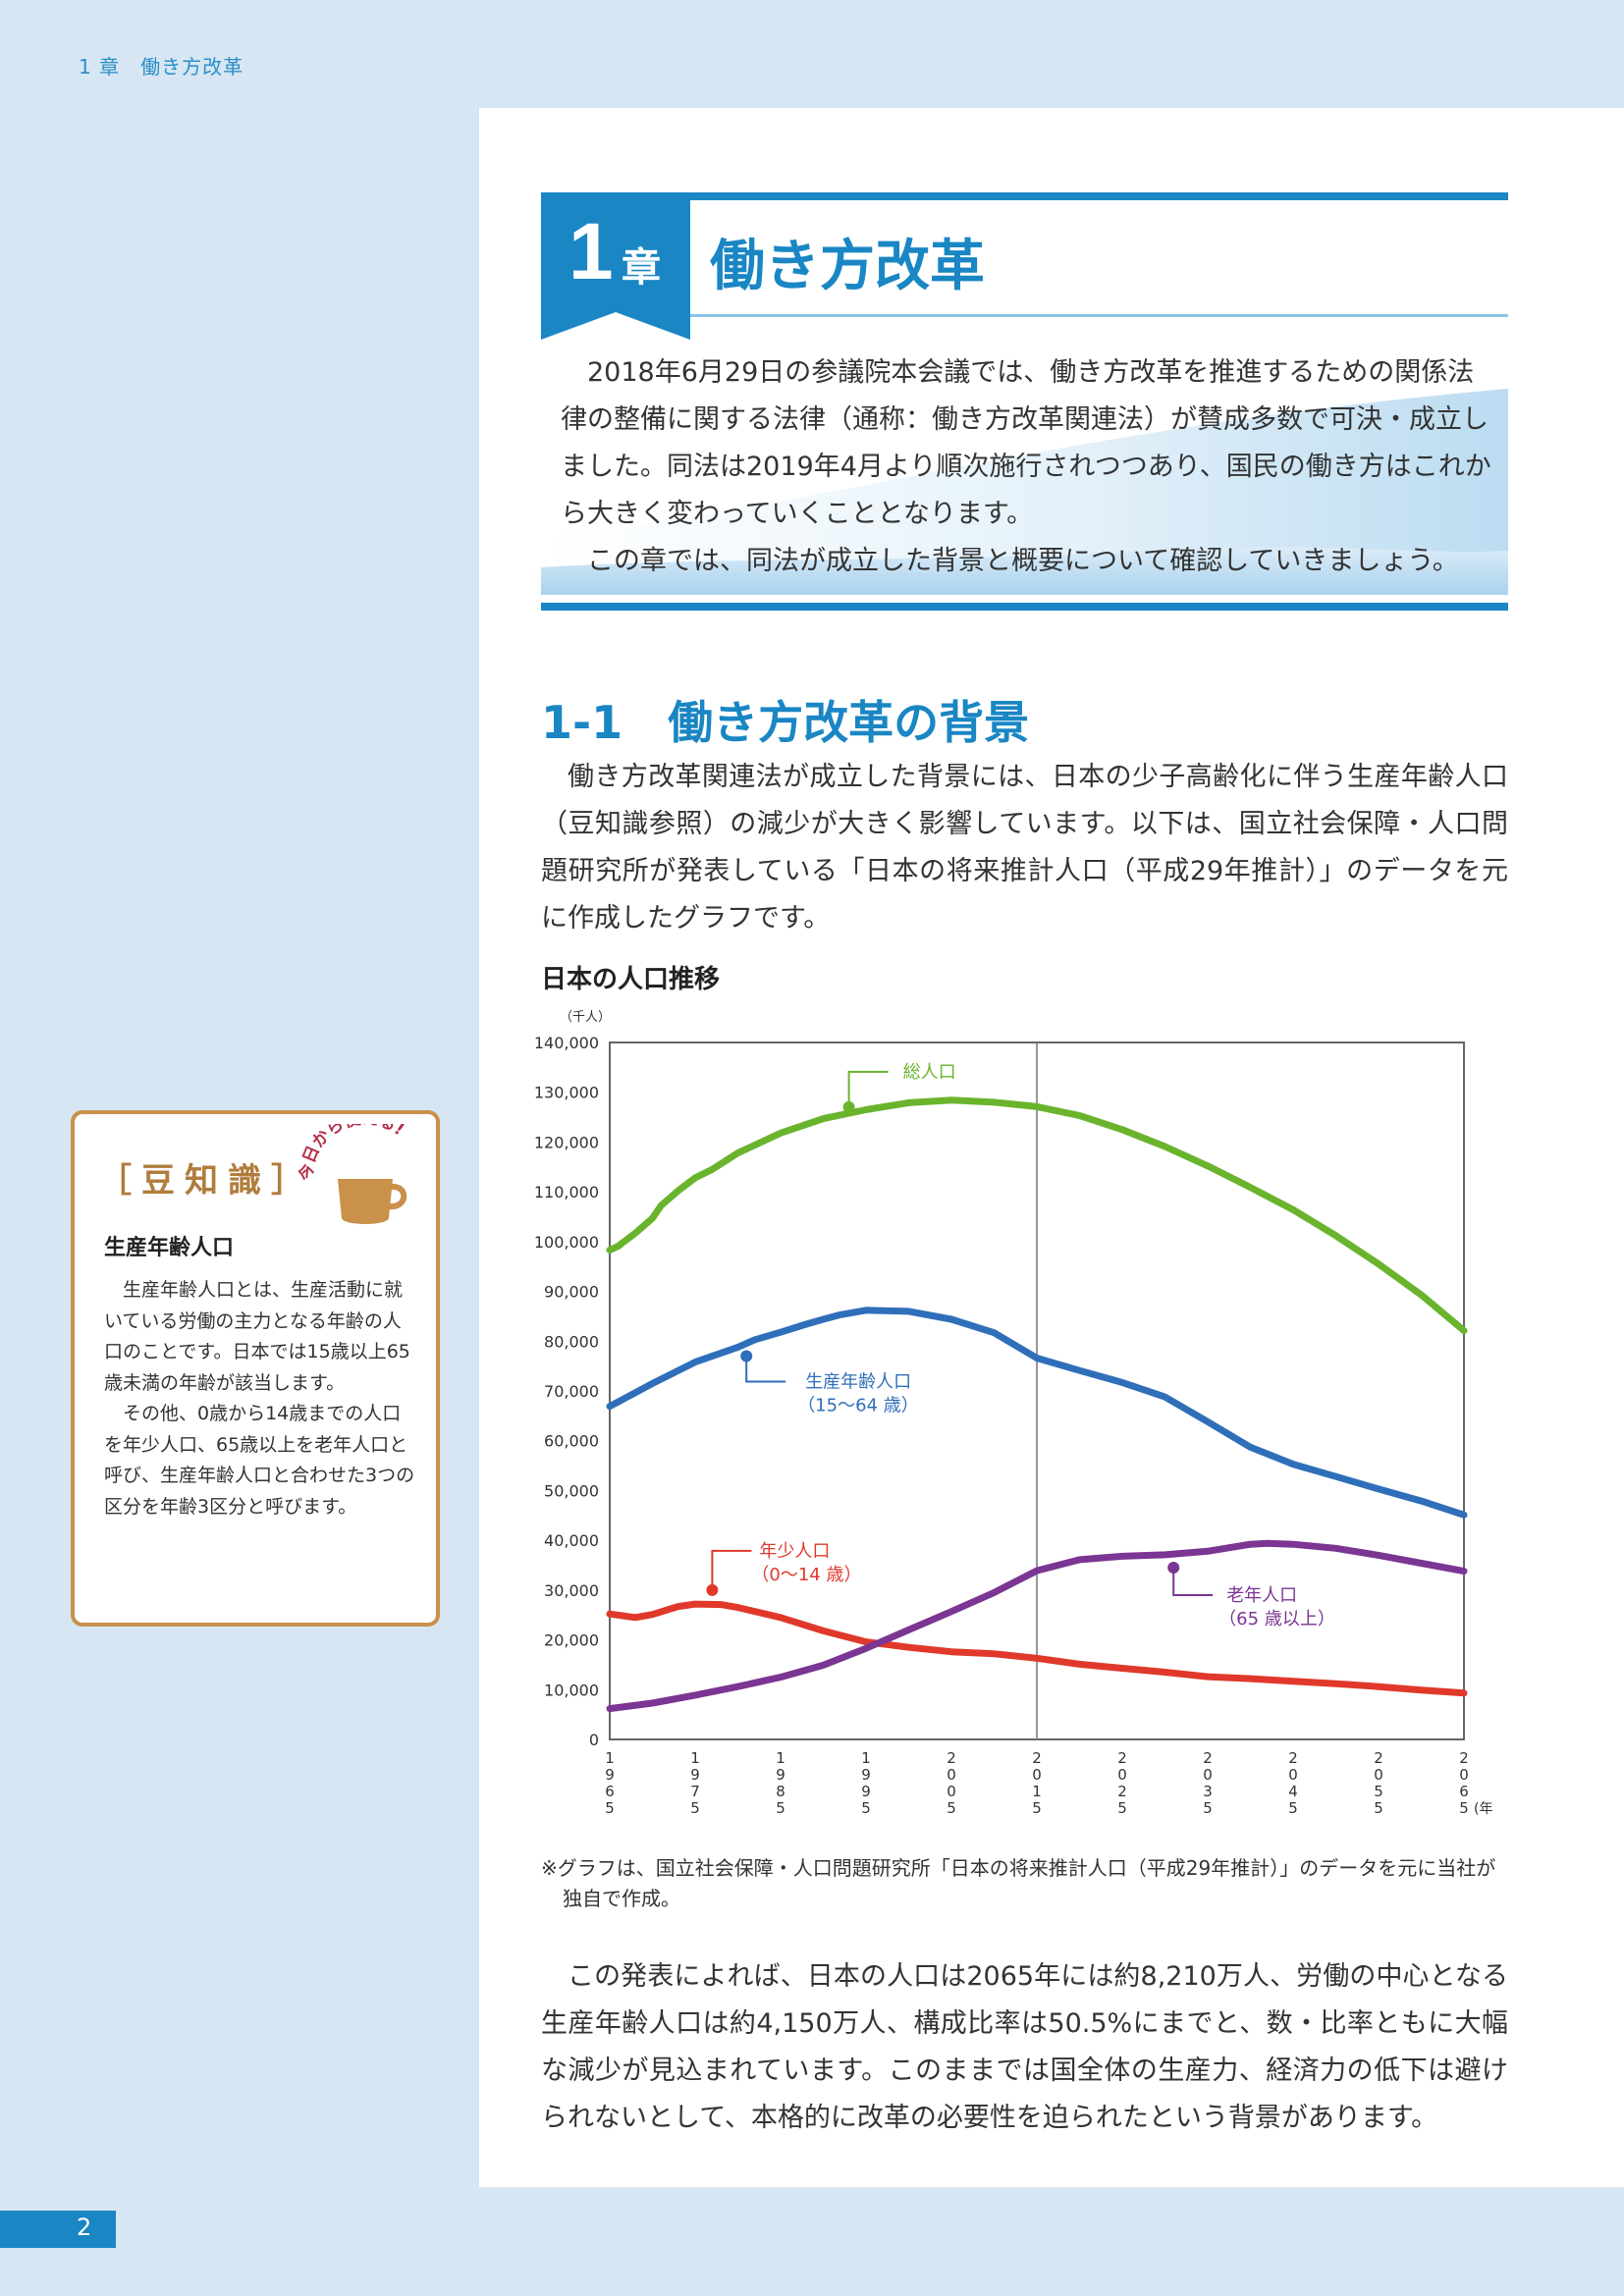  Describe the element at coordinates (1261, 1596) in the screenshot. I see `elderly-label: 老年人口` at that location.